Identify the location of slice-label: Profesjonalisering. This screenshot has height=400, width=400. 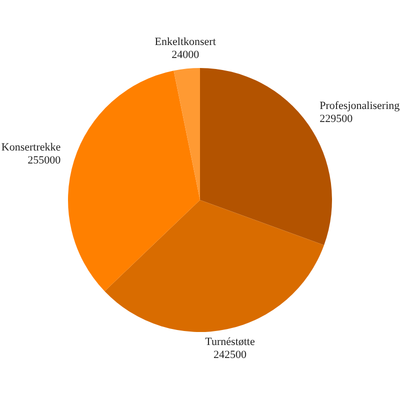
(360, 106).